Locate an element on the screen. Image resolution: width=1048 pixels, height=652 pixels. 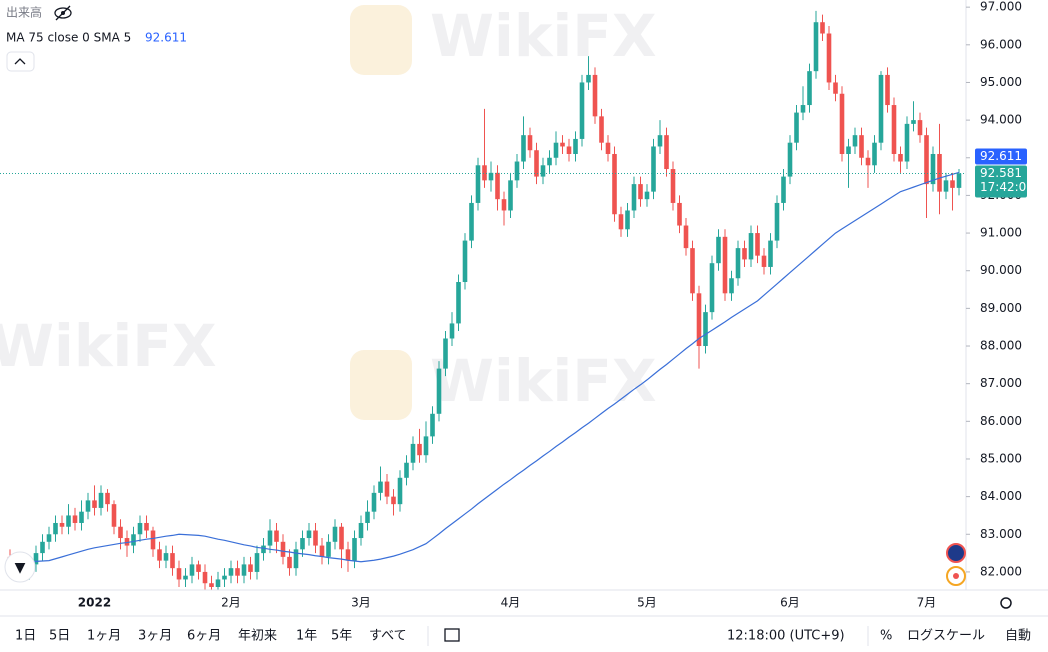
y-tick-label: 90.000 is located at coordinates (1001, 270).